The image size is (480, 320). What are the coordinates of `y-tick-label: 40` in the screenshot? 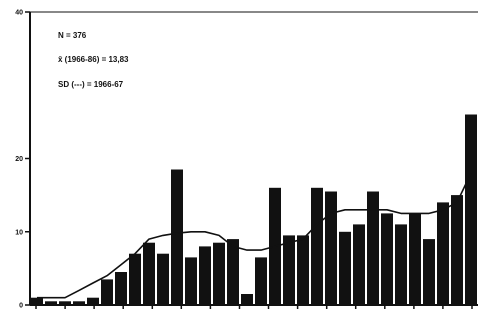 It's located at (19, 13).